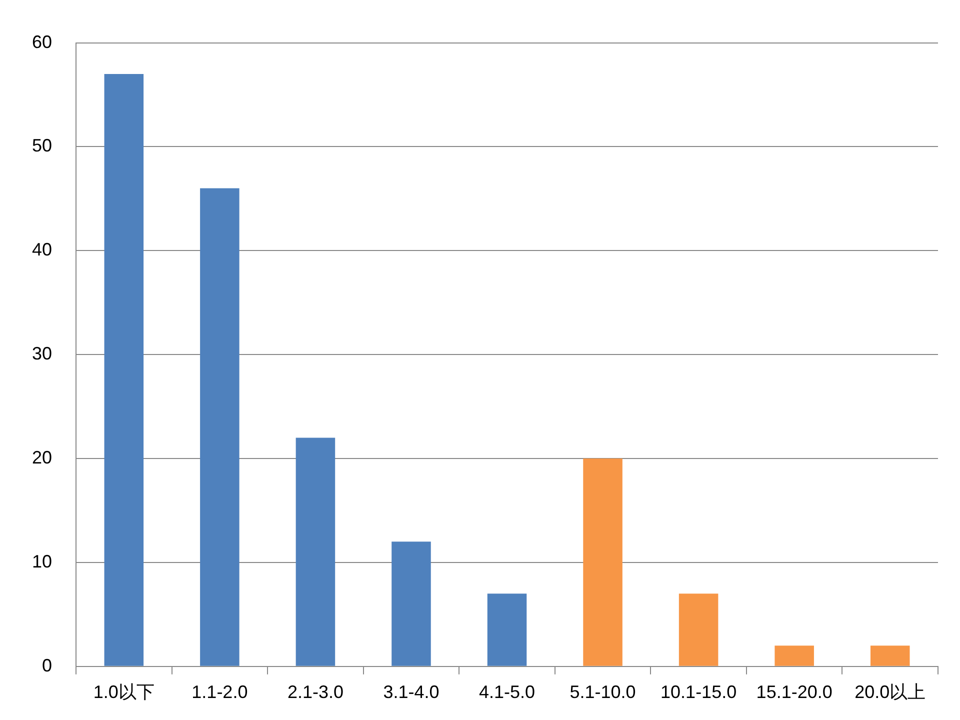 This screenshot has height=720, width=960. I want to click on x-tick-label: 15.1-20.0, so click(794, 692).